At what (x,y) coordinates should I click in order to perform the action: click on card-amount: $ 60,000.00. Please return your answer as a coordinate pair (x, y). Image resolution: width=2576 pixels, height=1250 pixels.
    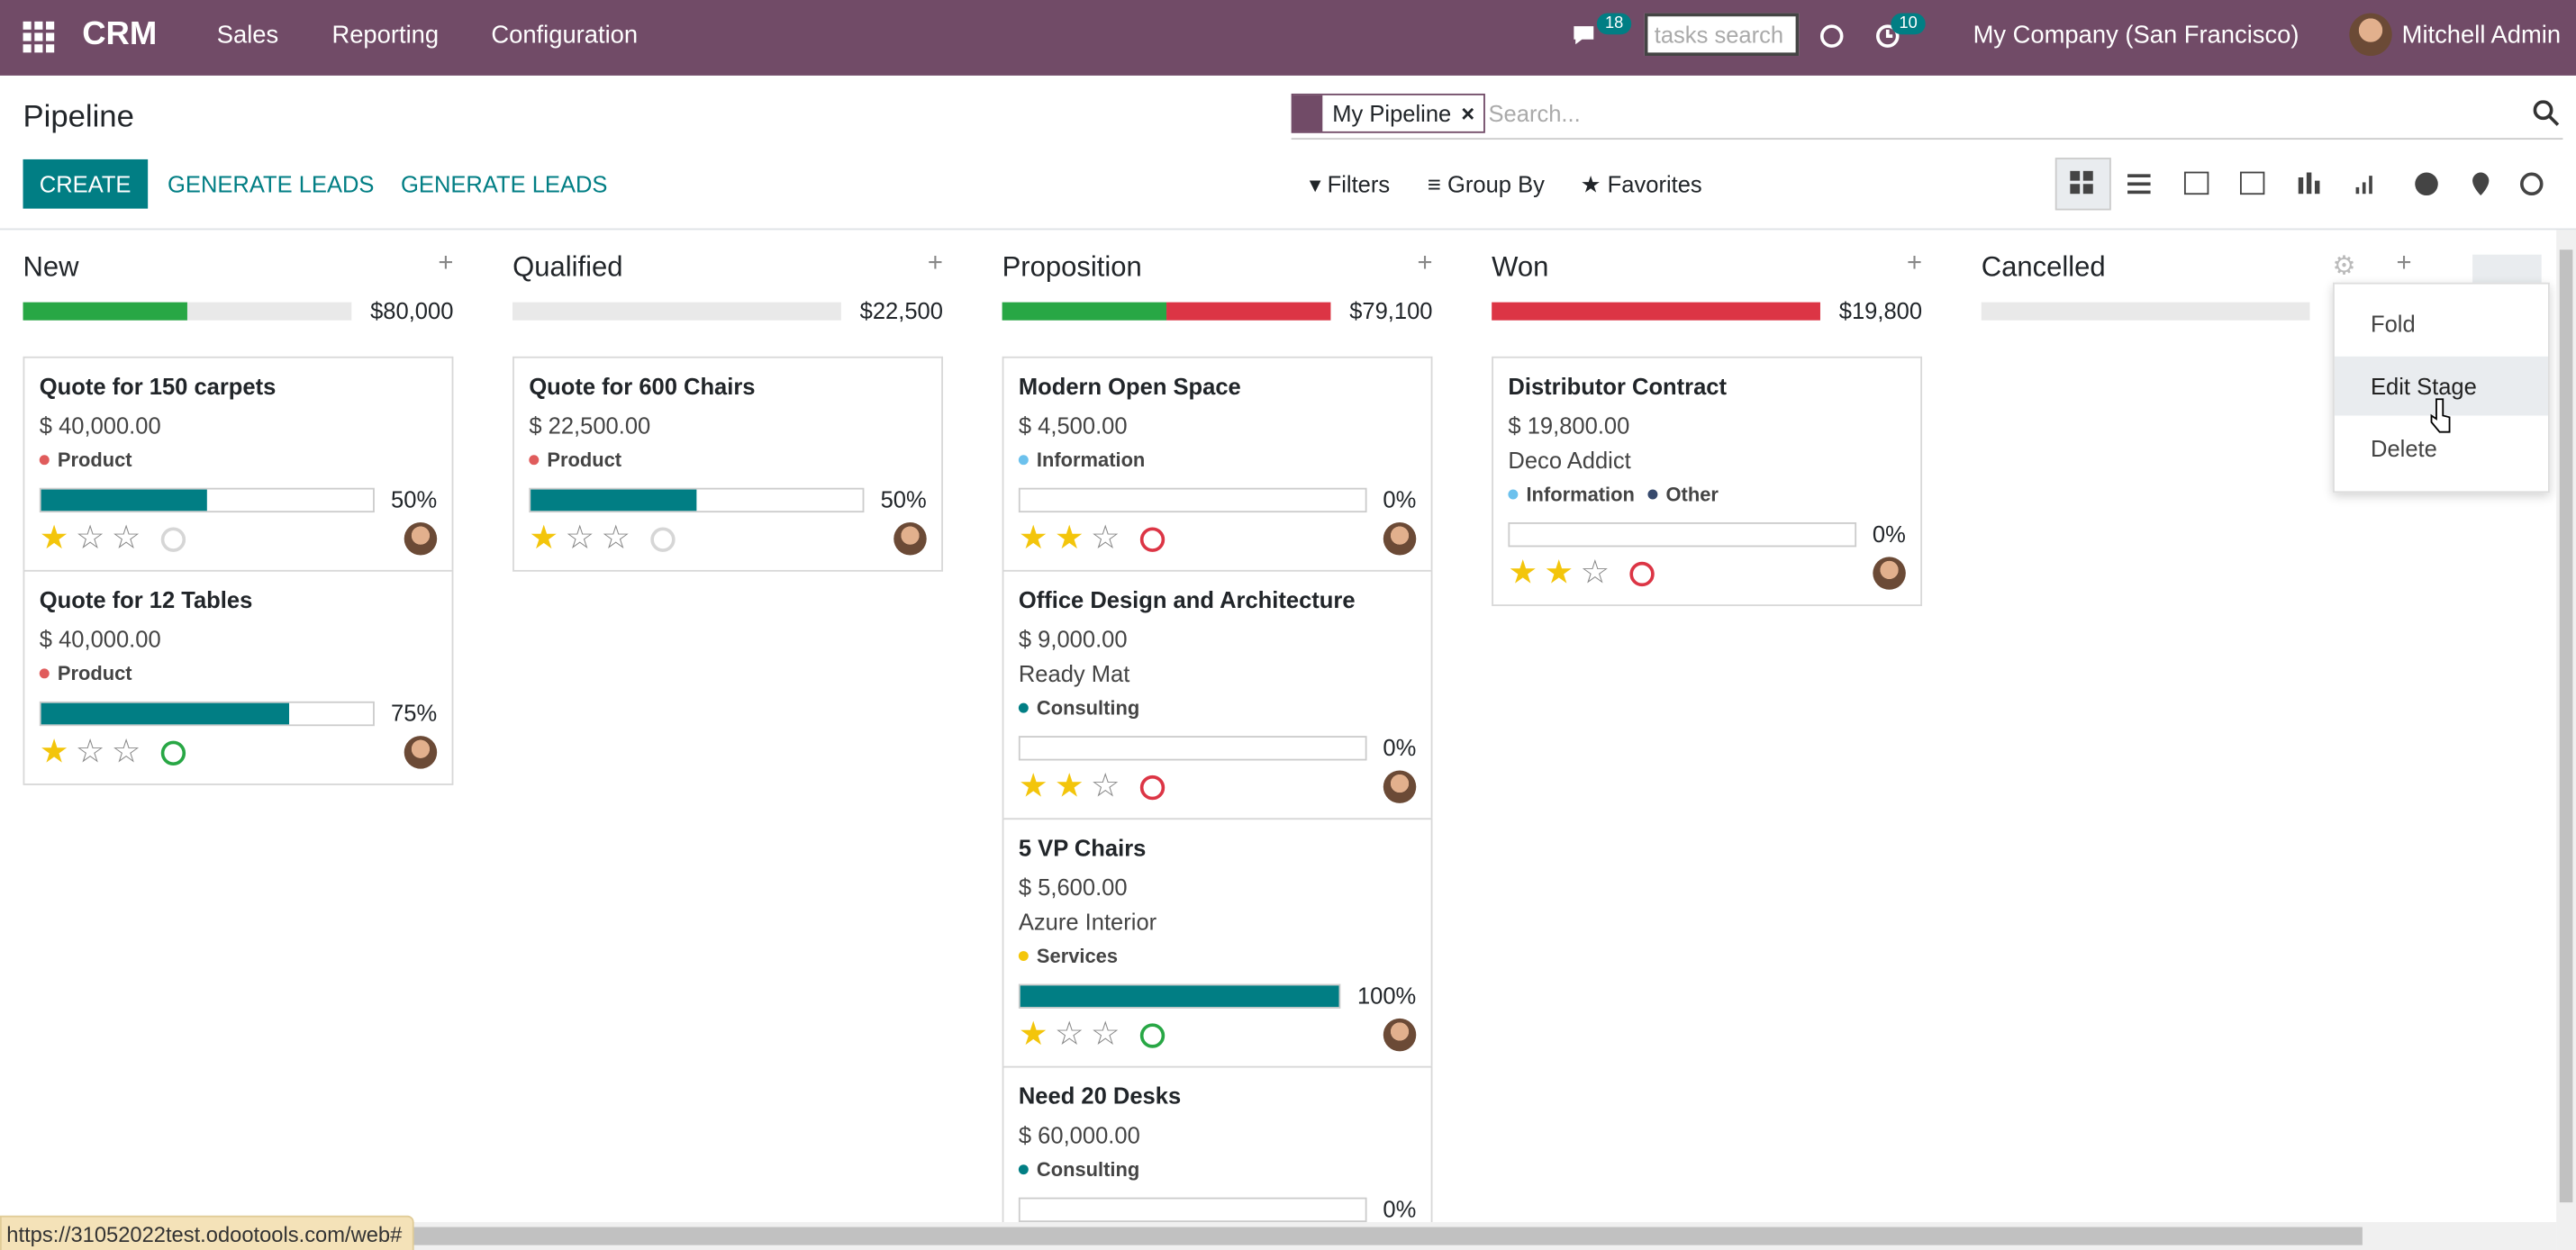
    Looking at the image, I should click on (1079, 1134).